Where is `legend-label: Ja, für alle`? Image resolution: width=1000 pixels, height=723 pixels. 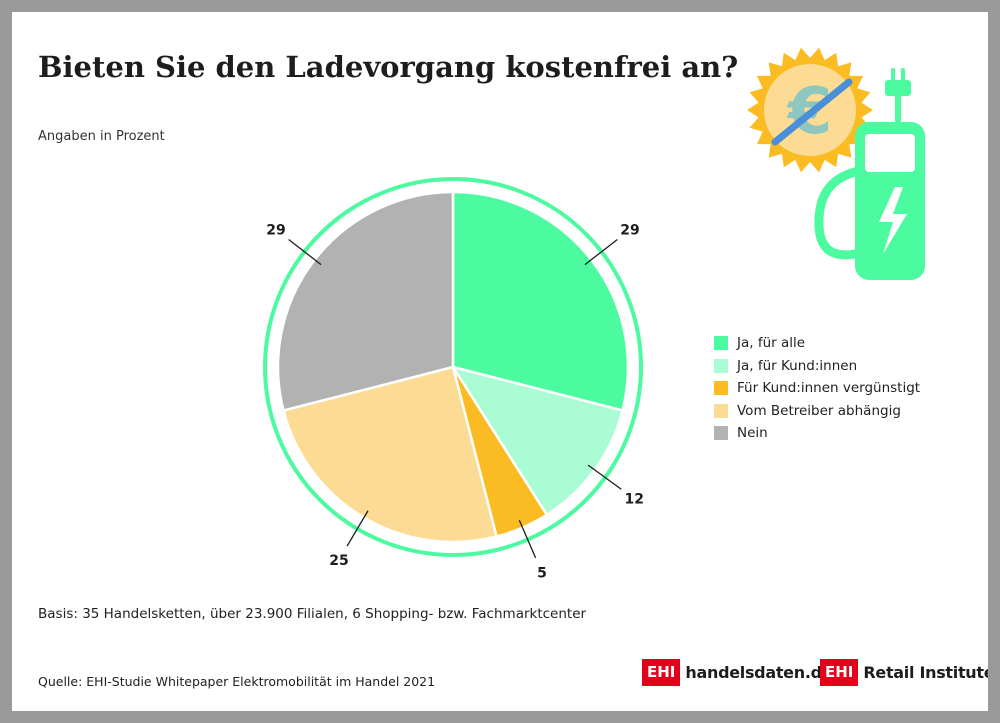 legend-label: Ja, für alle is located at coordinates (771, 343).